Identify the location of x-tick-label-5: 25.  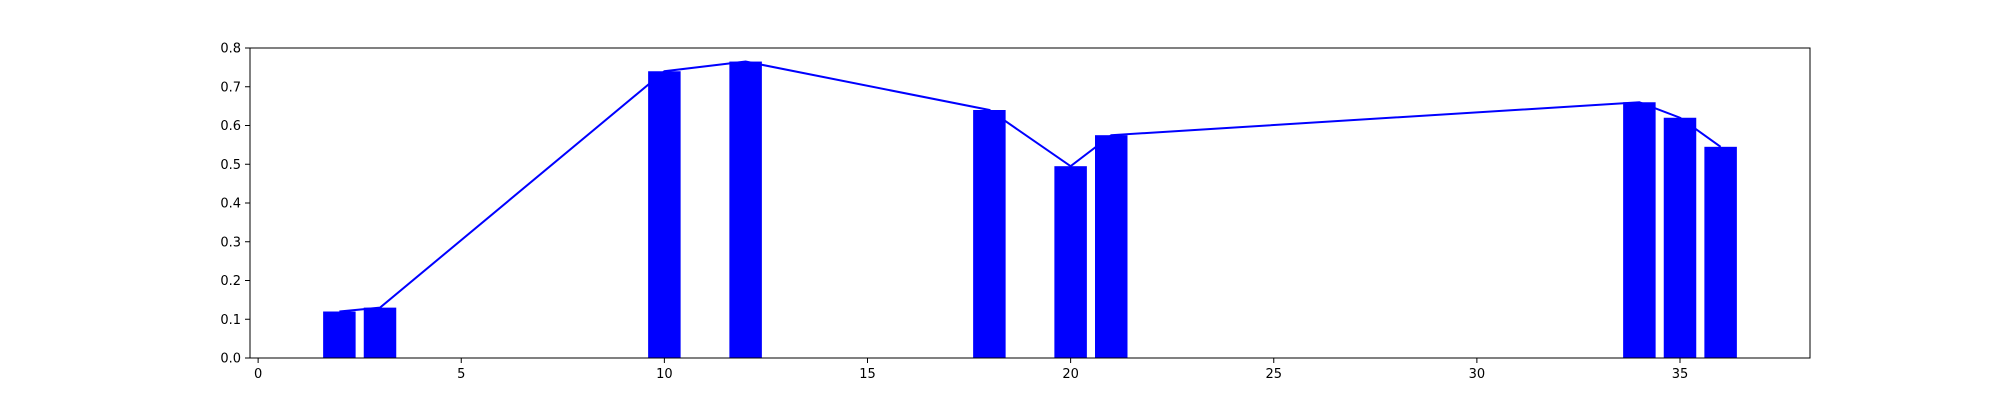
(1273, 374).